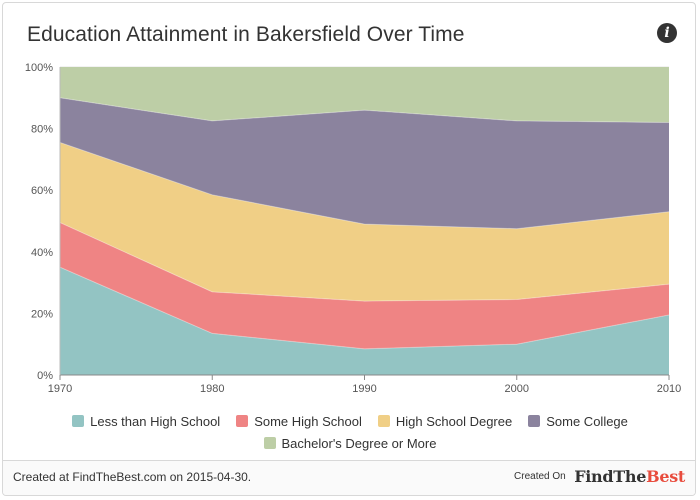 Image resolution: width=700 pixels, height=500 pixels. Describe the element at coordinates (364, 95) in the screenshot. I see `area-series-bachelor-s-degree-or-more` at that location.